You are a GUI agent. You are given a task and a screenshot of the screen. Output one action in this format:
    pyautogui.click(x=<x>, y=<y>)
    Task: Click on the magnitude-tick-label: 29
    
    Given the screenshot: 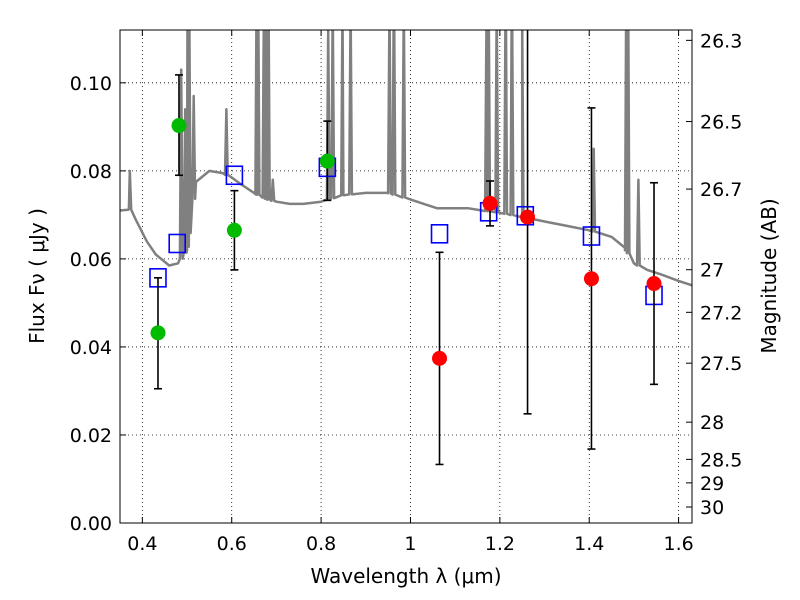 What is the action you would take?
    pyautogui.click(x=712, y=484)
    